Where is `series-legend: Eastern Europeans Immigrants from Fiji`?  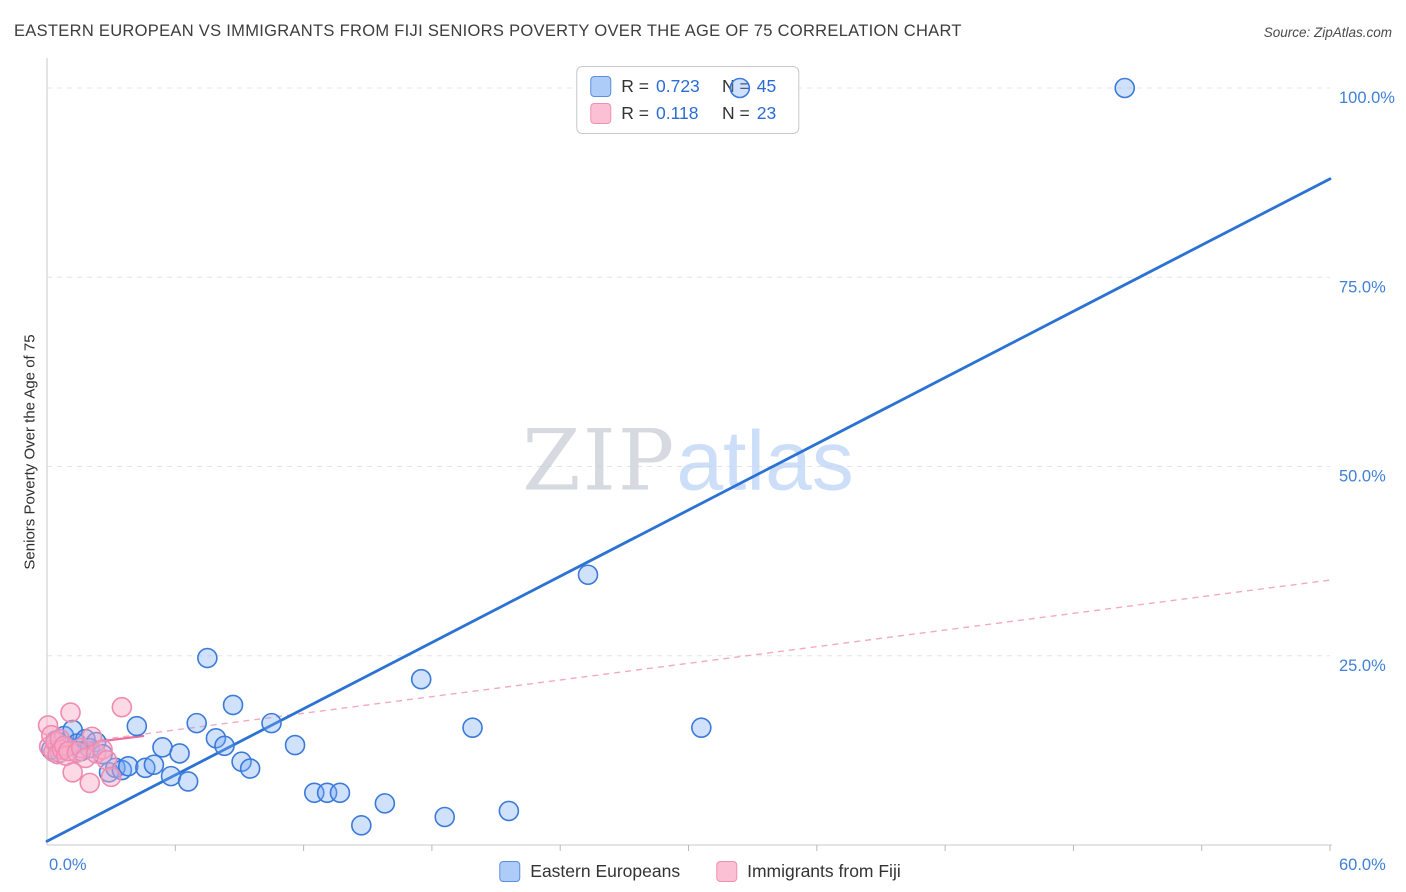
series-legend: Eastern Europeans Immigrants from Fiji is located at coordinates (700, 871).